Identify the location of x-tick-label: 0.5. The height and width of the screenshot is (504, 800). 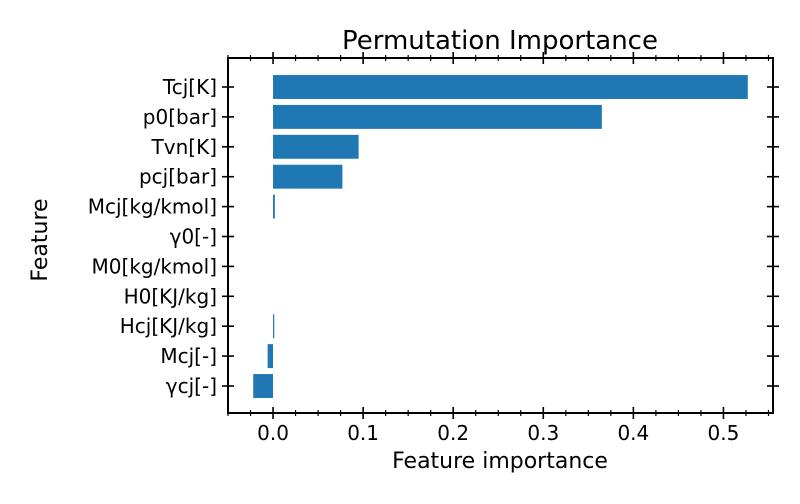
(724, 433).